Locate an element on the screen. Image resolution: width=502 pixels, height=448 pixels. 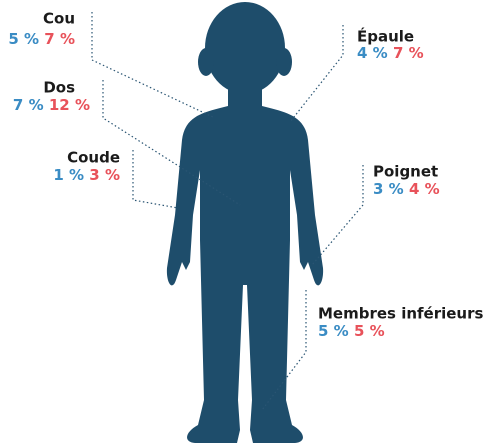
value-blue: 3 % is located at coordinates (388, 189).